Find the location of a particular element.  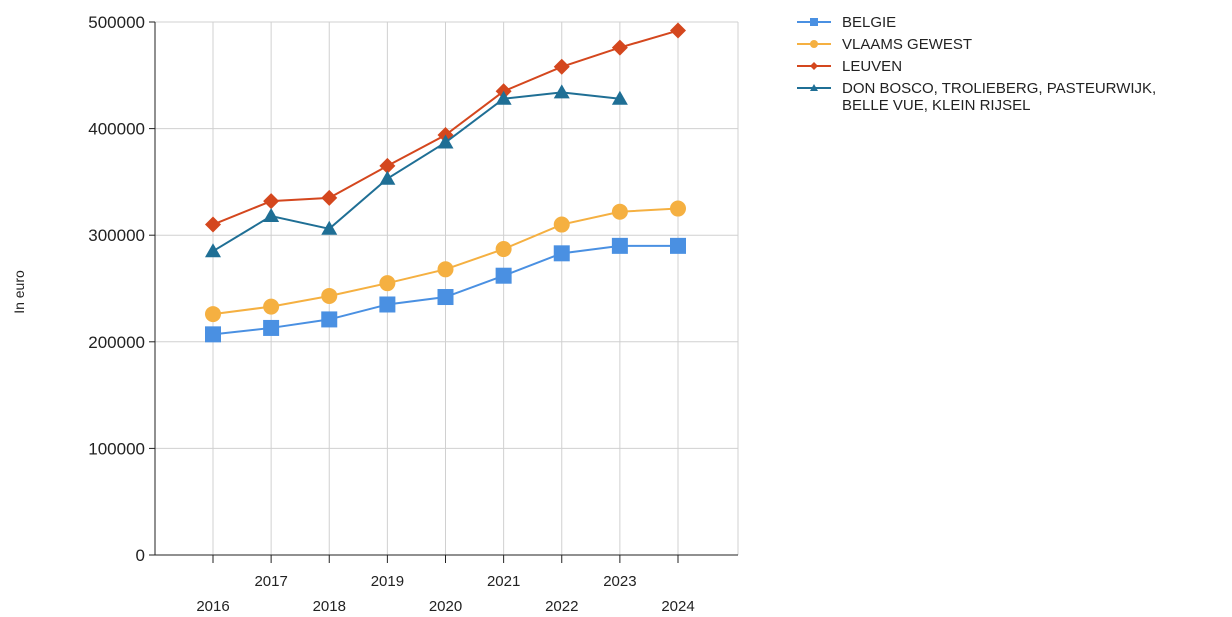

y-tick-label: 100000 is located at coordinates (116, 448).